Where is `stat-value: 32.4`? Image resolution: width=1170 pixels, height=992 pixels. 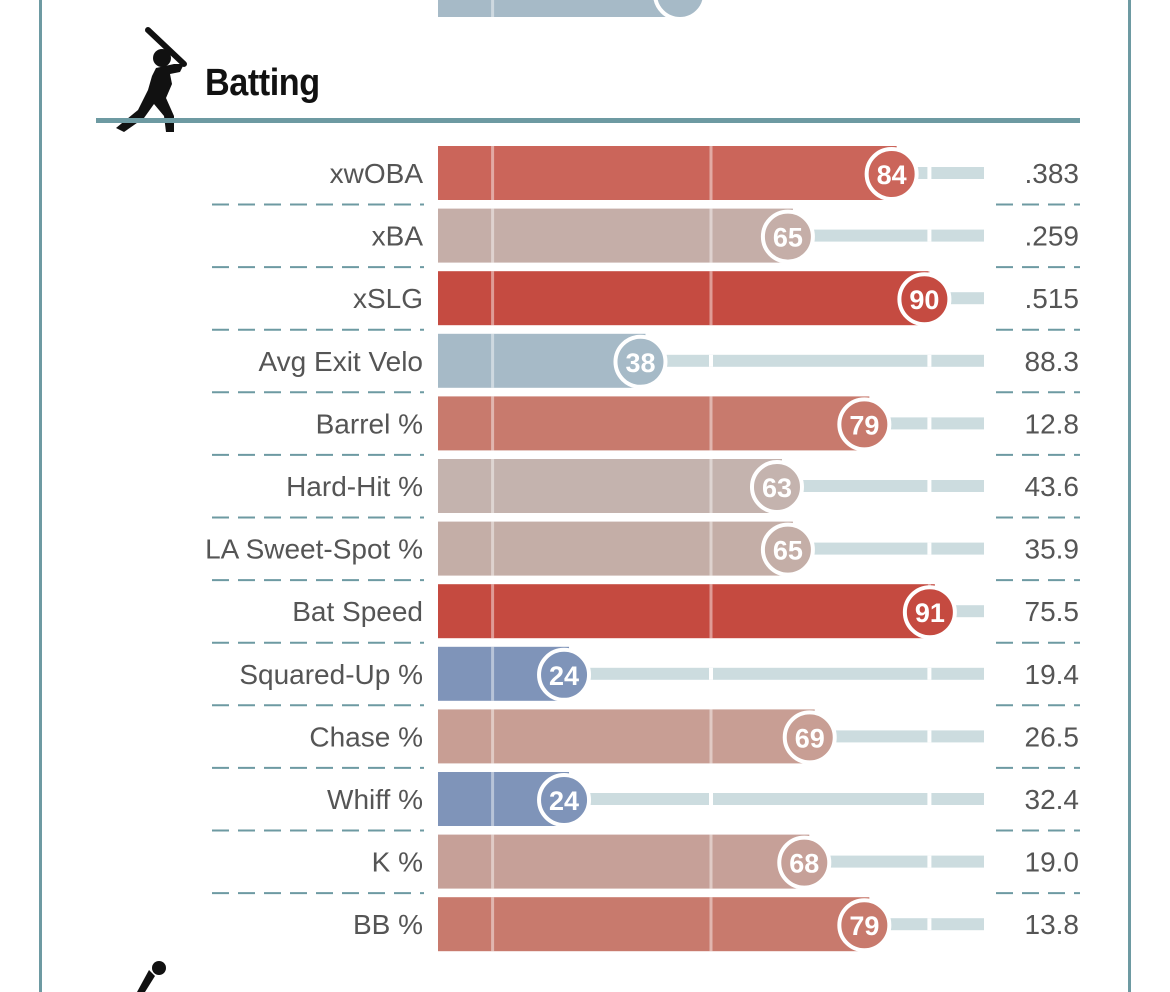
stat-value: 32.4 is located at coordinates (1052, 799).